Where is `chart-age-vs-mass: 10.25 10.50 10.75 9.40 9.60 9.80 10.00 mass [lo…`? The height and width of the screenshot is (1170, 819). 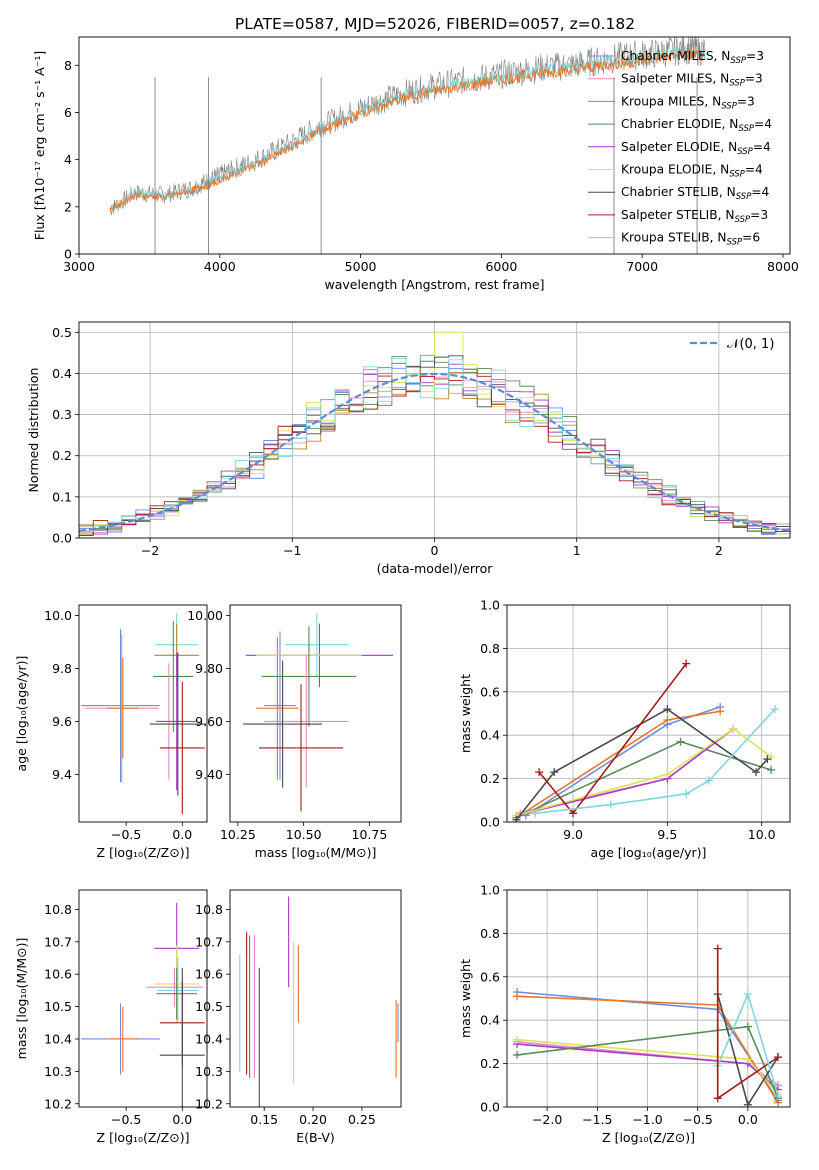 chart-age-vs-mass: 10.25 10.50 10.75 9.40 9.60 9.80 10.00 mass [lo… is located at coordinates (294, 732).